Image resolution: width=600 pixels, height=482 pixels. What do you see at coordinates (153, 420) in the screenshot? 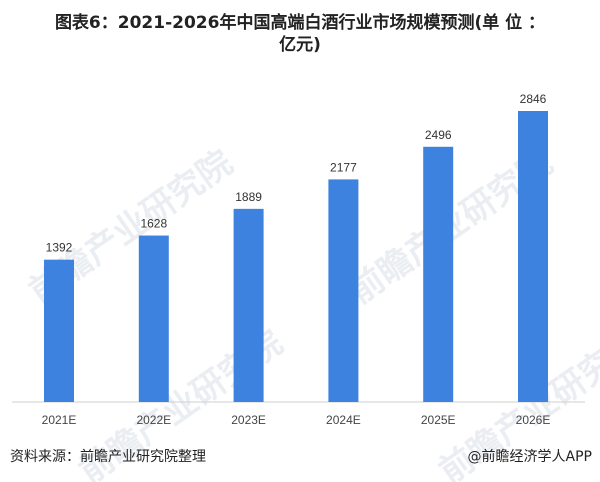
I see `x-tick-label: 2022E` at bounding box center [153, 420].